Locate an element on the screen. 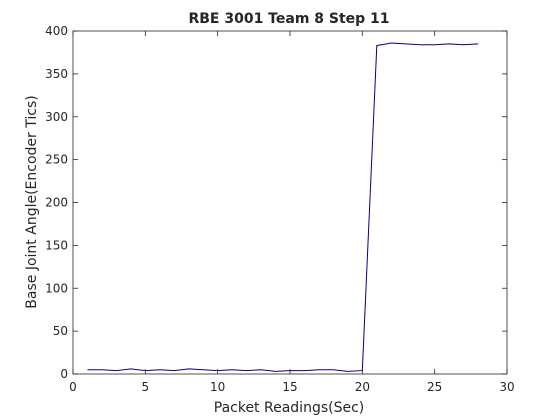 The width and height of the screenshot is (560, 420). y-tick-label: 400 is located at coordinates (56, 31).